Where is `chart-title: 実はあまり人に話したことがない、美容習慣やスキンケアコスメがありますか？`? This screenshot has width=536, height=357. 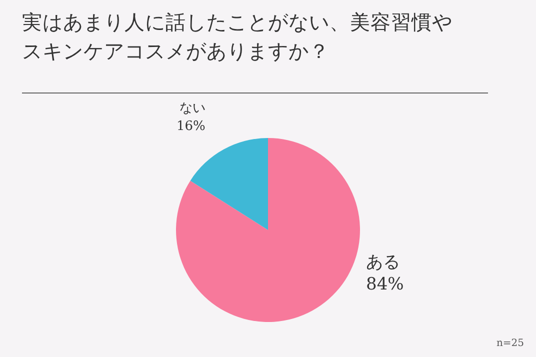
chart-title: 実はあまり人に話したことがない、美容習慣やスキンケアコスメがありますか？ is located at coordinates (238, 37).